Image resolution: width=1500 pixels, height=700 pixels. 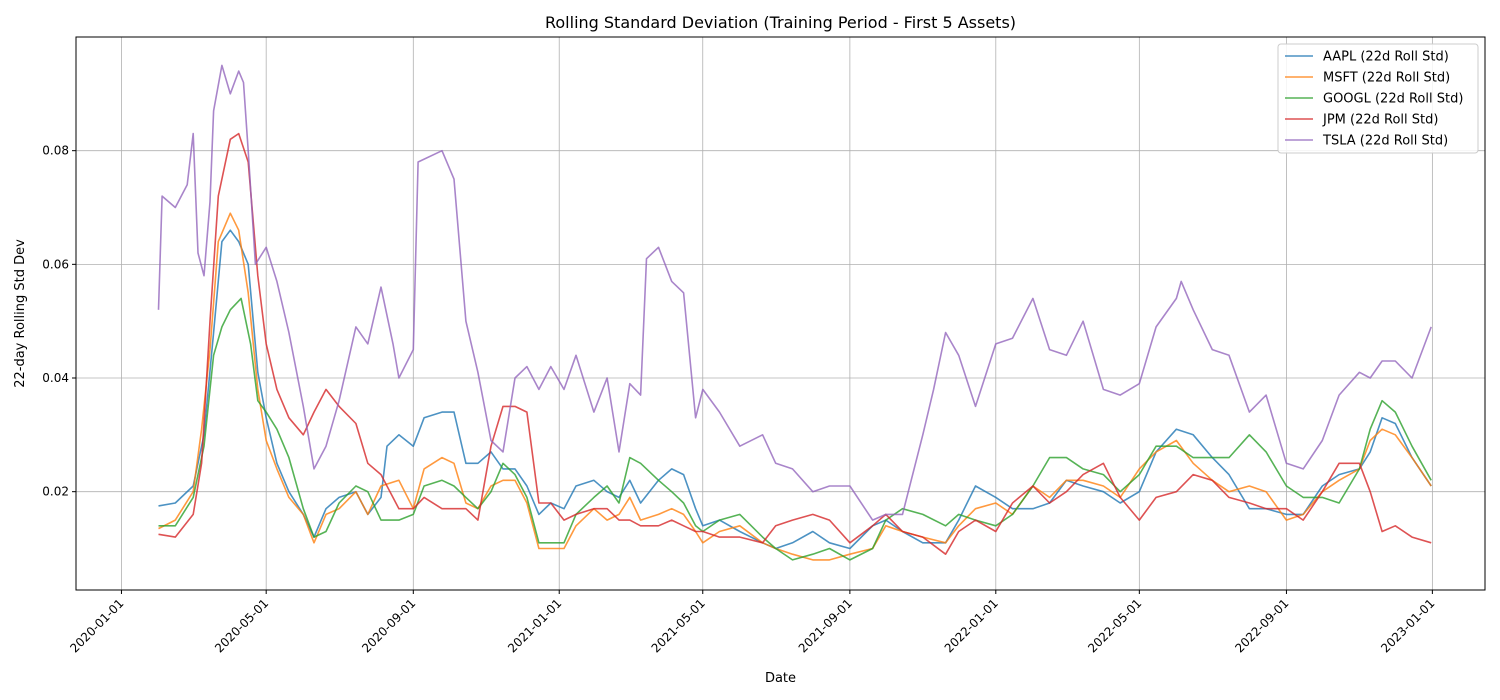 What do you see at coordinates (55, 492) in the screenshot?
I see `y-tick-label: 0.02` at bounding box center [55, 492].